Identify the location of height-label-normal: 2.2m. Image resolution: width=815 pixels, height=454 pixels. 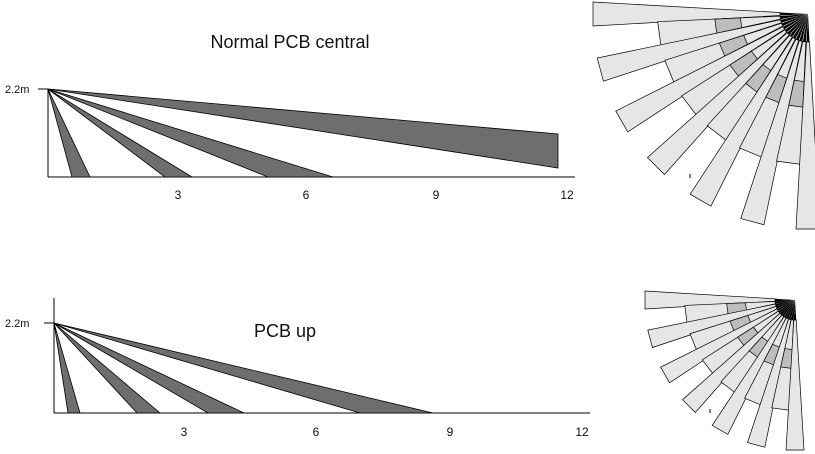
(17, 90).